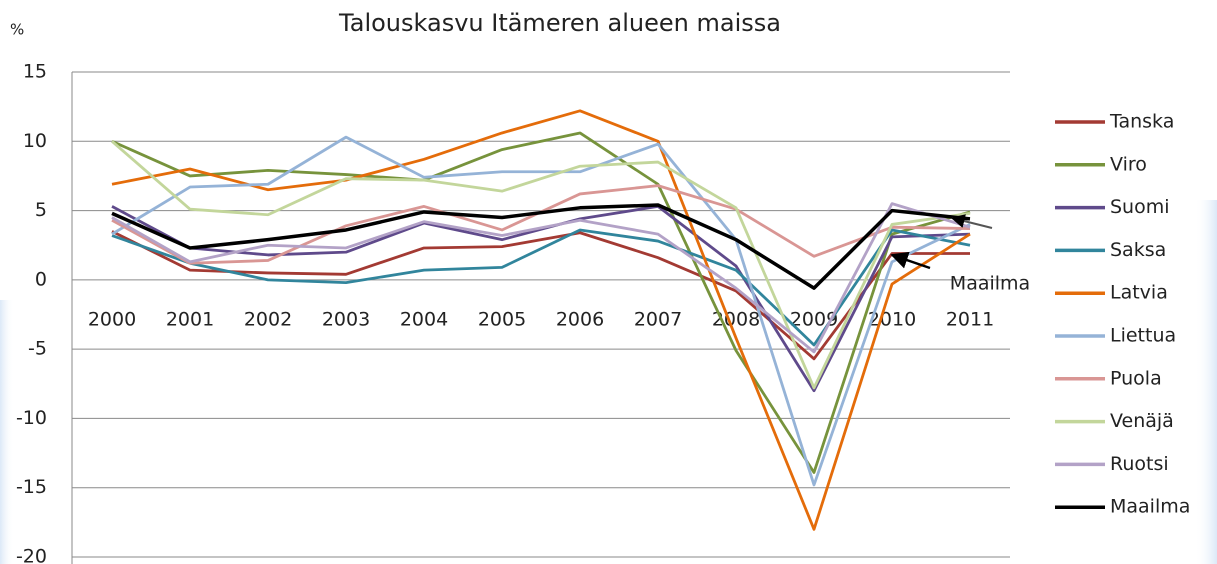 This screenshot has width=1217, height=564. What do you see at coordinates (1150, 507) in the screenshot?
I see `legend-label: Maailma` at bounding box center [1150, 507].